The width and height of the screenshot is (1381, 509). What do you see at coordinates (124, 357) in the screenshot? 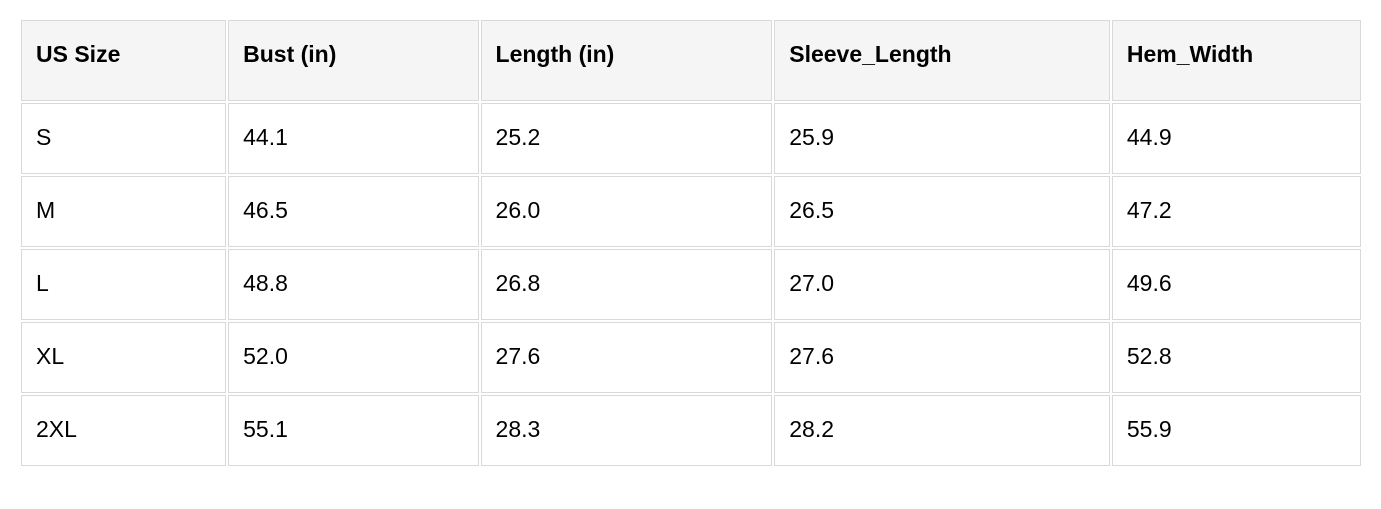
I see `cell-size: XL` at bounding box center [124, 357].